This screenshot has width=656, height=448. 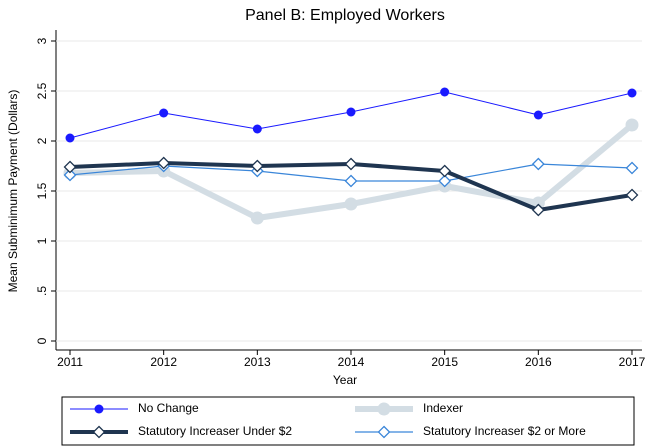 What do you see at coordinates (632, 362) in the screenshot?
I see `x-tick-label: 2017` at bounding box center [632, 362].